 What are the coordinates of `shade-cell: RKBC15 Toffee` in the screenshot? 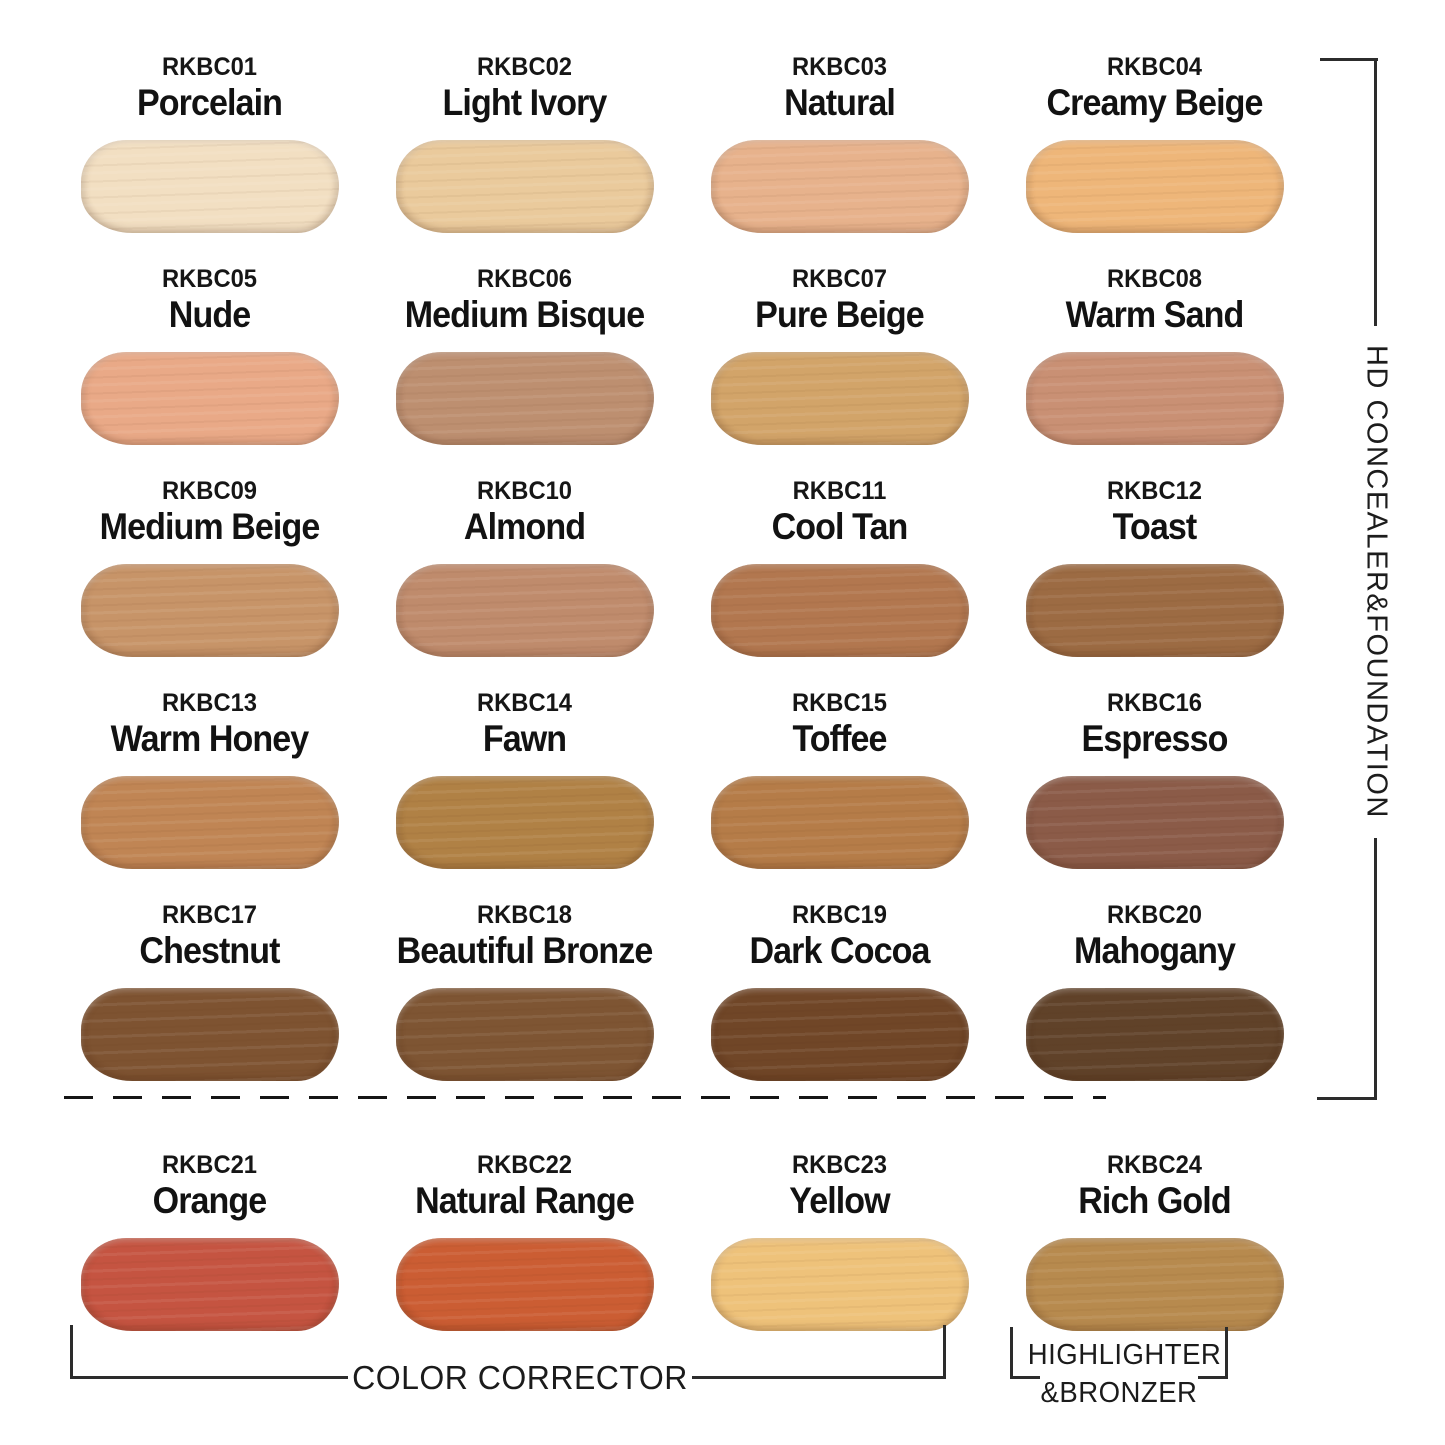 It's located at (839, 776).